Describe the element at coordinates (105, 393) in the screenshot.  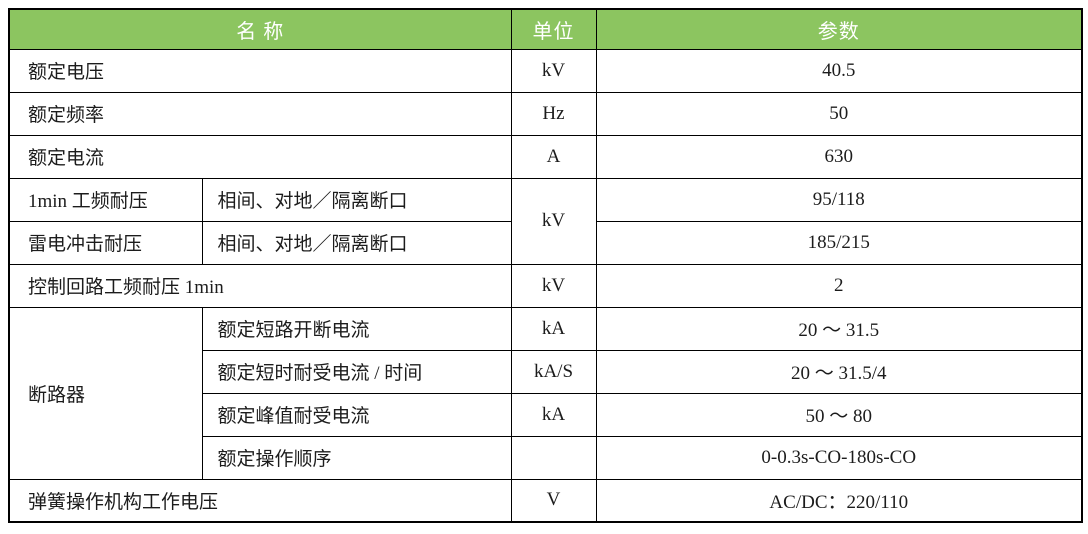
I see `table-cell: 断路器` at that location.